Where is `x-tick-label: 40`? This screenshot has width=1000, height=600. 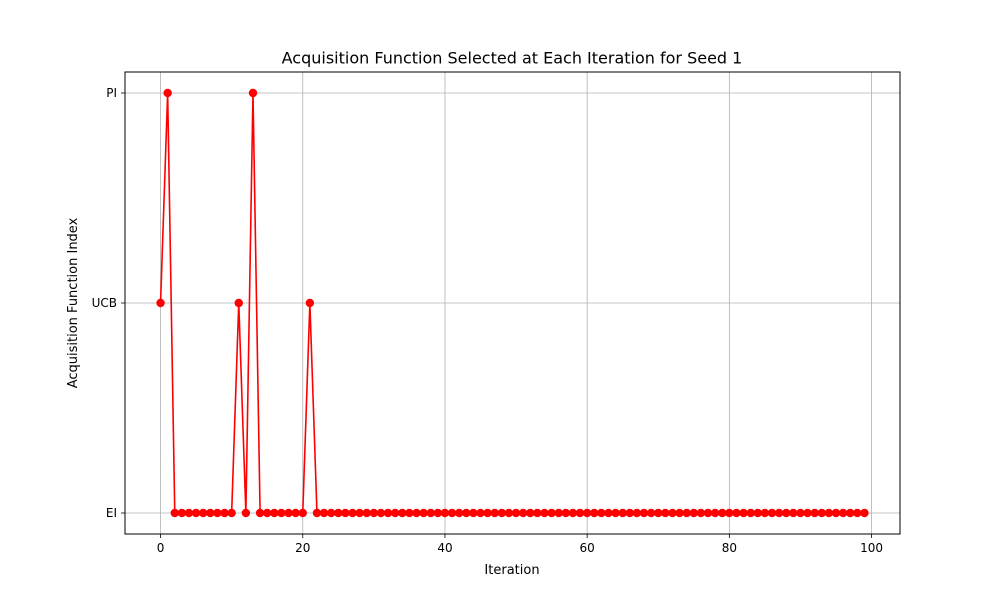
x-tick-label: 40 is located at coordinates (444, 548).